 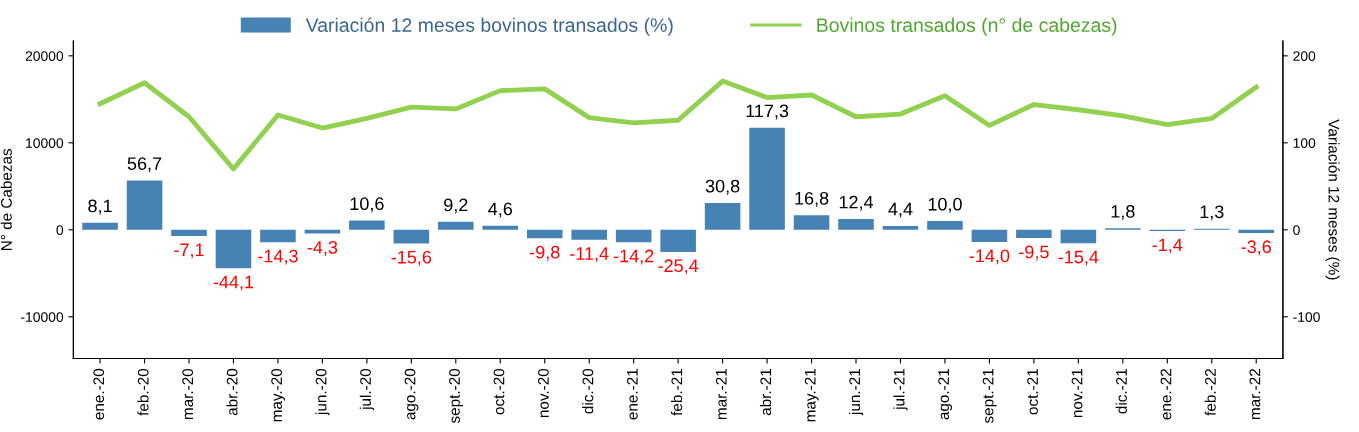 What do you see at coordinates (632, 394) in the screenshot?
I see `x-tick-label: ene.-21` at bounding box center [632, 394].